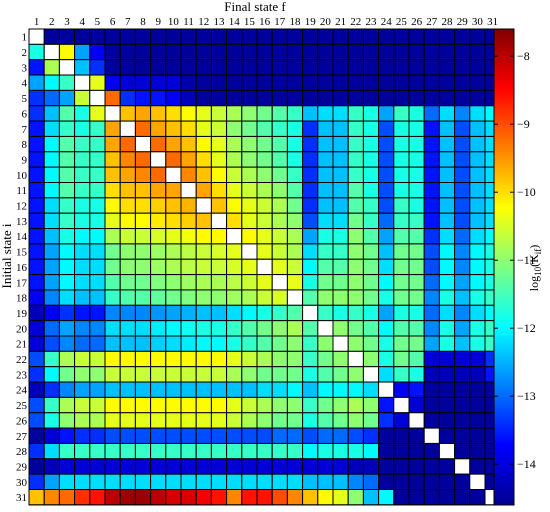  Describe the element at coordinates (113, 22) in the screenshot. I see `x-tick-label: 6` at that location.